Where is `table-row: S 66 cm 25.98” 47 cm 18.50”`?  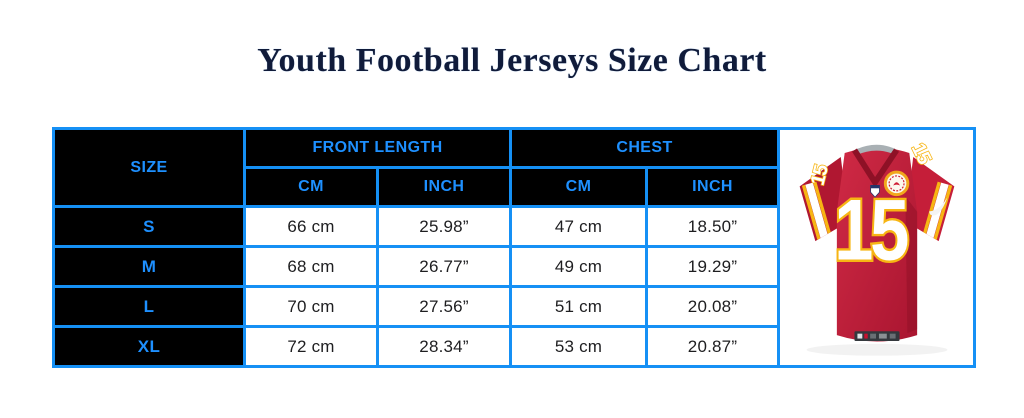 table-row: S 66 cm 25.98” 47 cm 18.50” is located at coordinates (513, 226).